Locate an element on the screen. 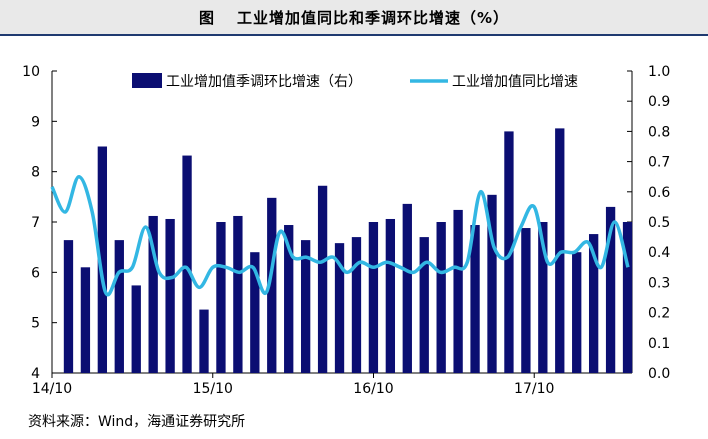 This screenshot has width=708, height=439. left-tick-label: 9 is located at coordinates (35, 122).